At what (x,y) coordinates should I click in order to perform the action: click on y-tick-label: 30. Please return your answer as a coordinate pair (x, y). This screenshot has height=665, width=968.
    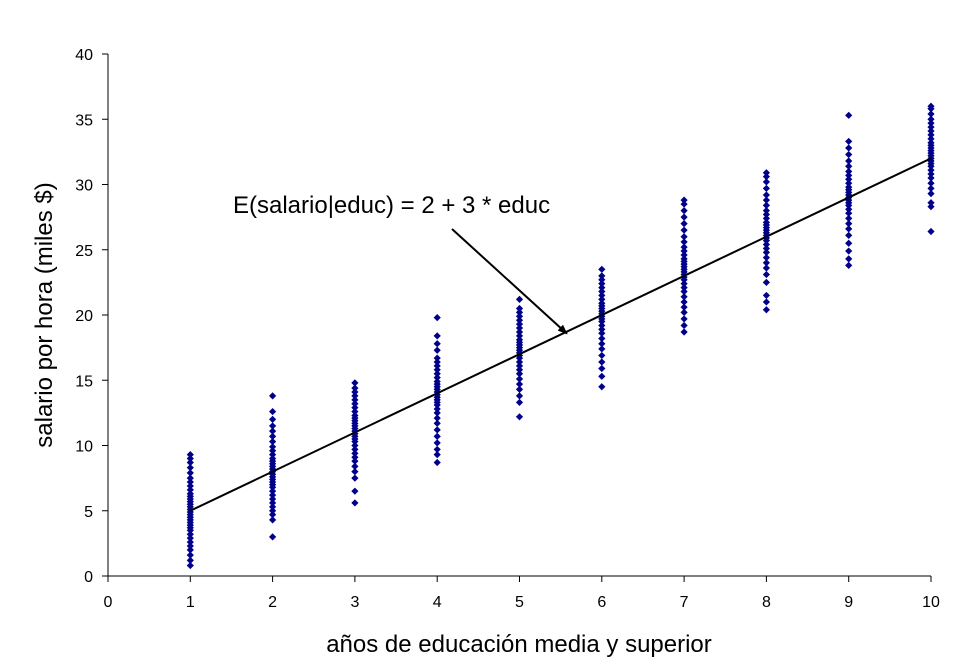
    Looking at the image, I should click on (84, 186).